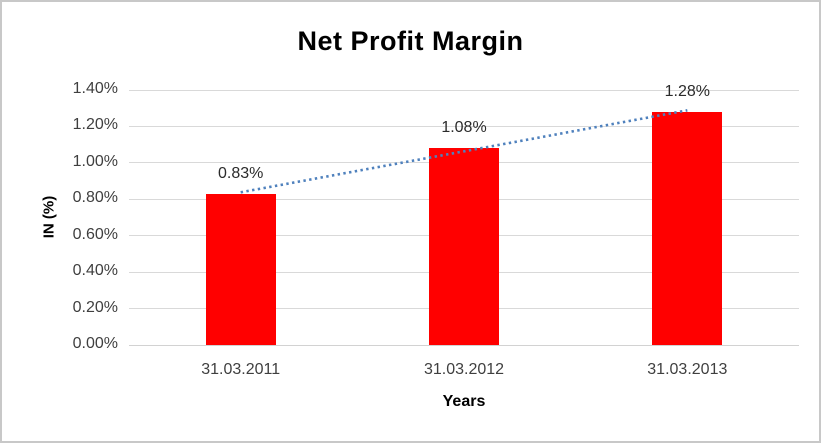  I want to click on y-tick-label: 0.40%, so click(95, 271).